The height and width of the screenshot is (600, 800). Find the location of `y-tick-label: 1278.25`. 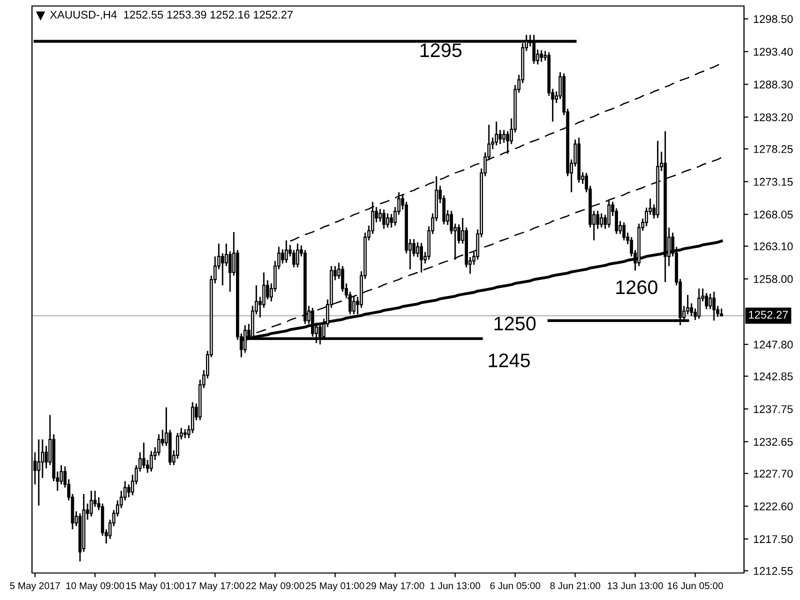

y-tick-label: 1278.25 is located at coordinates (773, 149).